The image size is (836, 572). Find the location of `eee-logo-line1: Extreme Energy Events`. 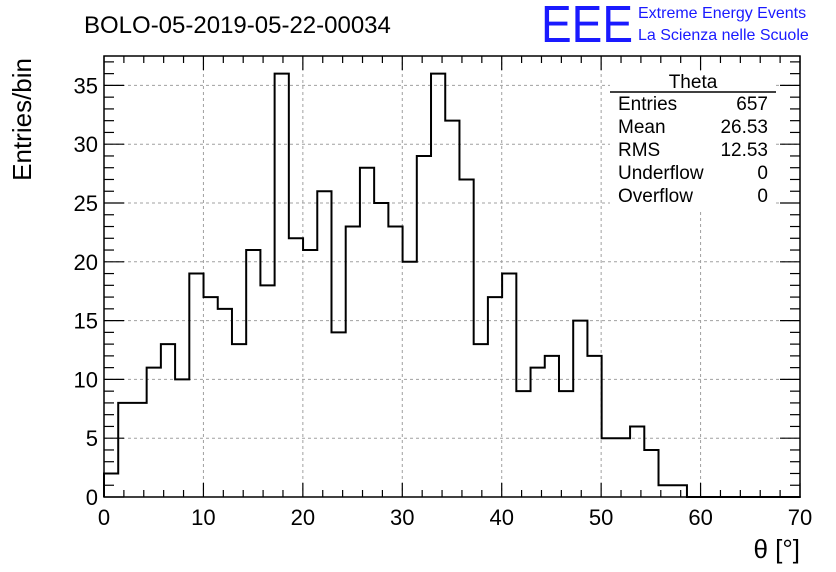

eee-logo-line1: Extreme Energy Events is located at coordinates (722, 13).